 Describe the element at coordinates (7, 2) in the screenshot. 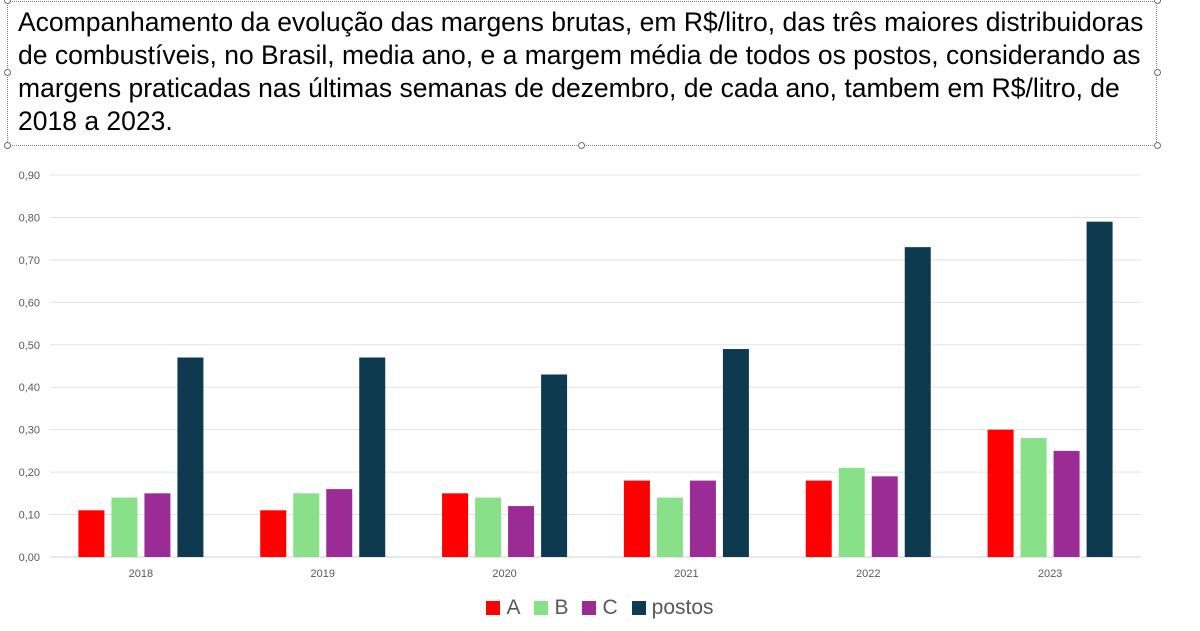

I see `resize-handle-top-left` at that location.